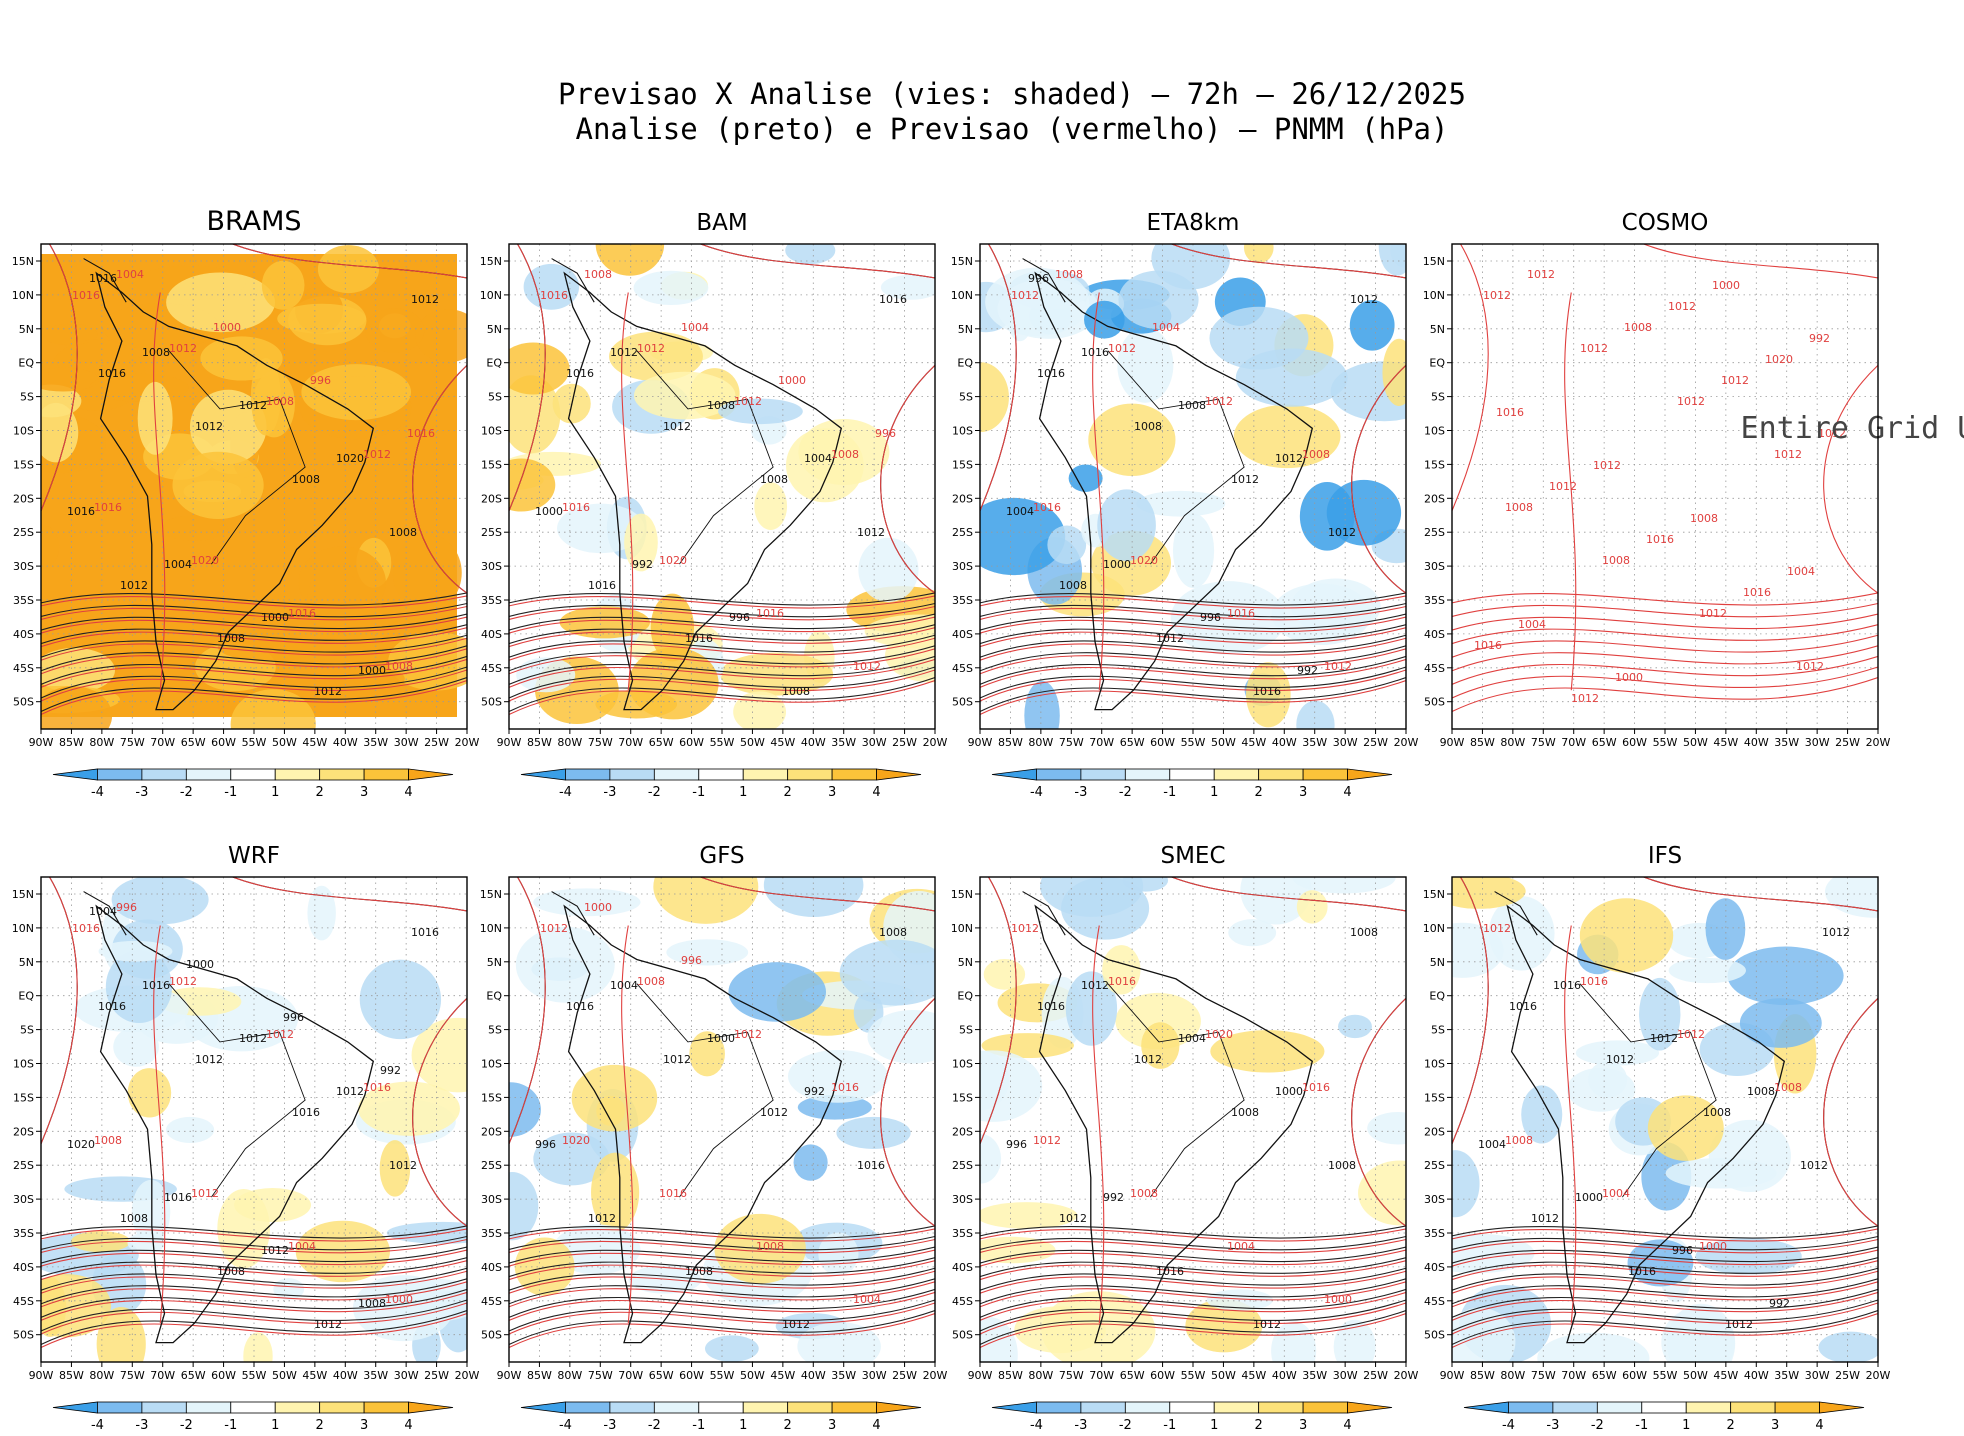 The height and width of the screenshot is (1436, 1964). Describe the element at coordinates (491, 1097) in the screenshot. I see `lat-tick-label: 15S` at that location.